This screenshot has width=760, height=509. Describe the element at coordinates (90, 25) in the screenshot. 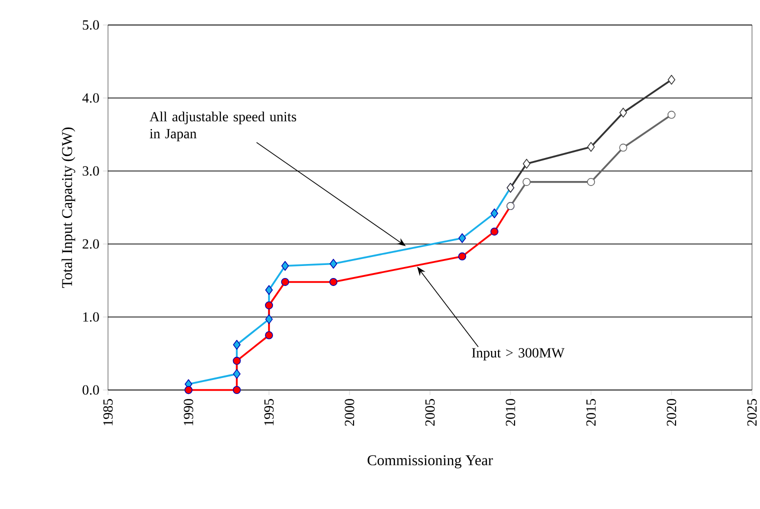

I see `y-tick-label: 5.0` at that location.